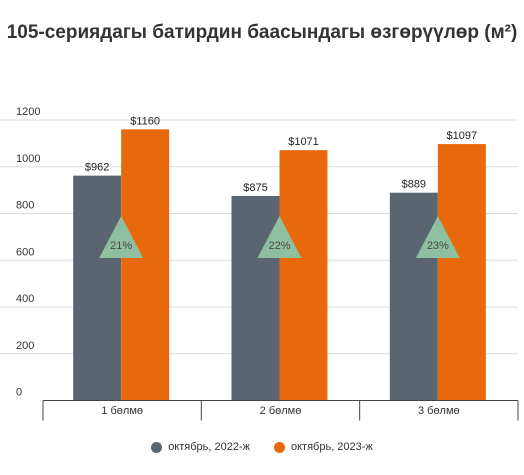  What do you see at coordinates (157, 447) in the screenshot?
I see `legend-swatch-2022` at bounding box center [157, 447].